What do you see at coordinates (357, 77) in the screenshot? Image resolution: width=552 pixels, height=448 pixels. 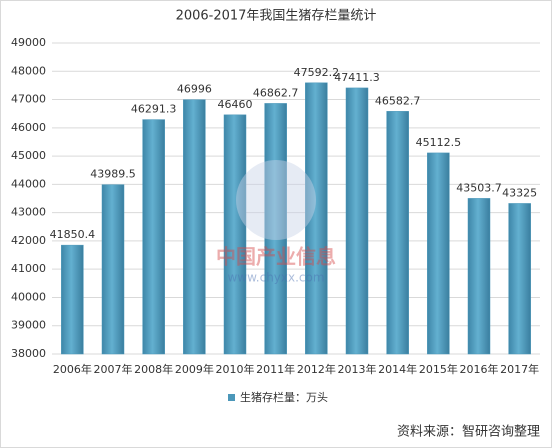 I see `data-label: 47411.3` at bounding box center [357, 77].